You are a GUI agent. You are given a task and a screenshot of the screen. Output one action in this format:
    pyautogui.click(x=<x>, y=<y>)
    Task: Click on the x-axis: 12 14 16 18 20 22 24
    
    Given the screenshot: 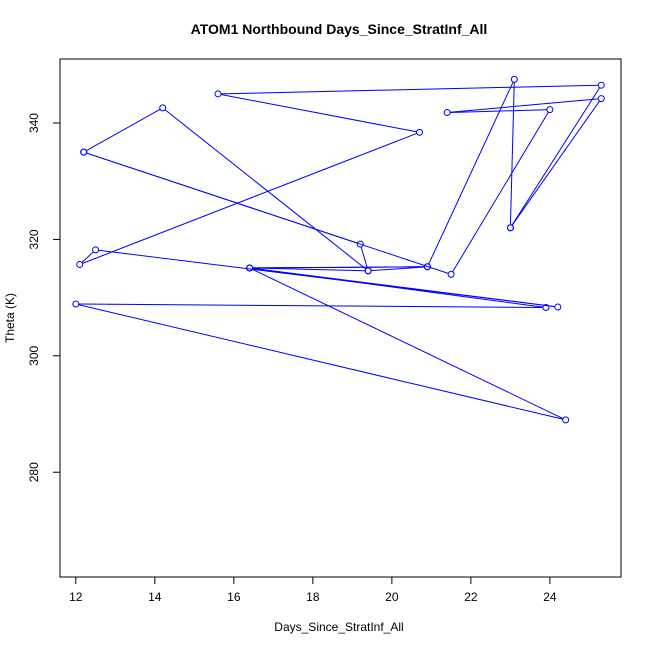 What is the action you would take?
    pyautogui.click(x=313, y=590)
    